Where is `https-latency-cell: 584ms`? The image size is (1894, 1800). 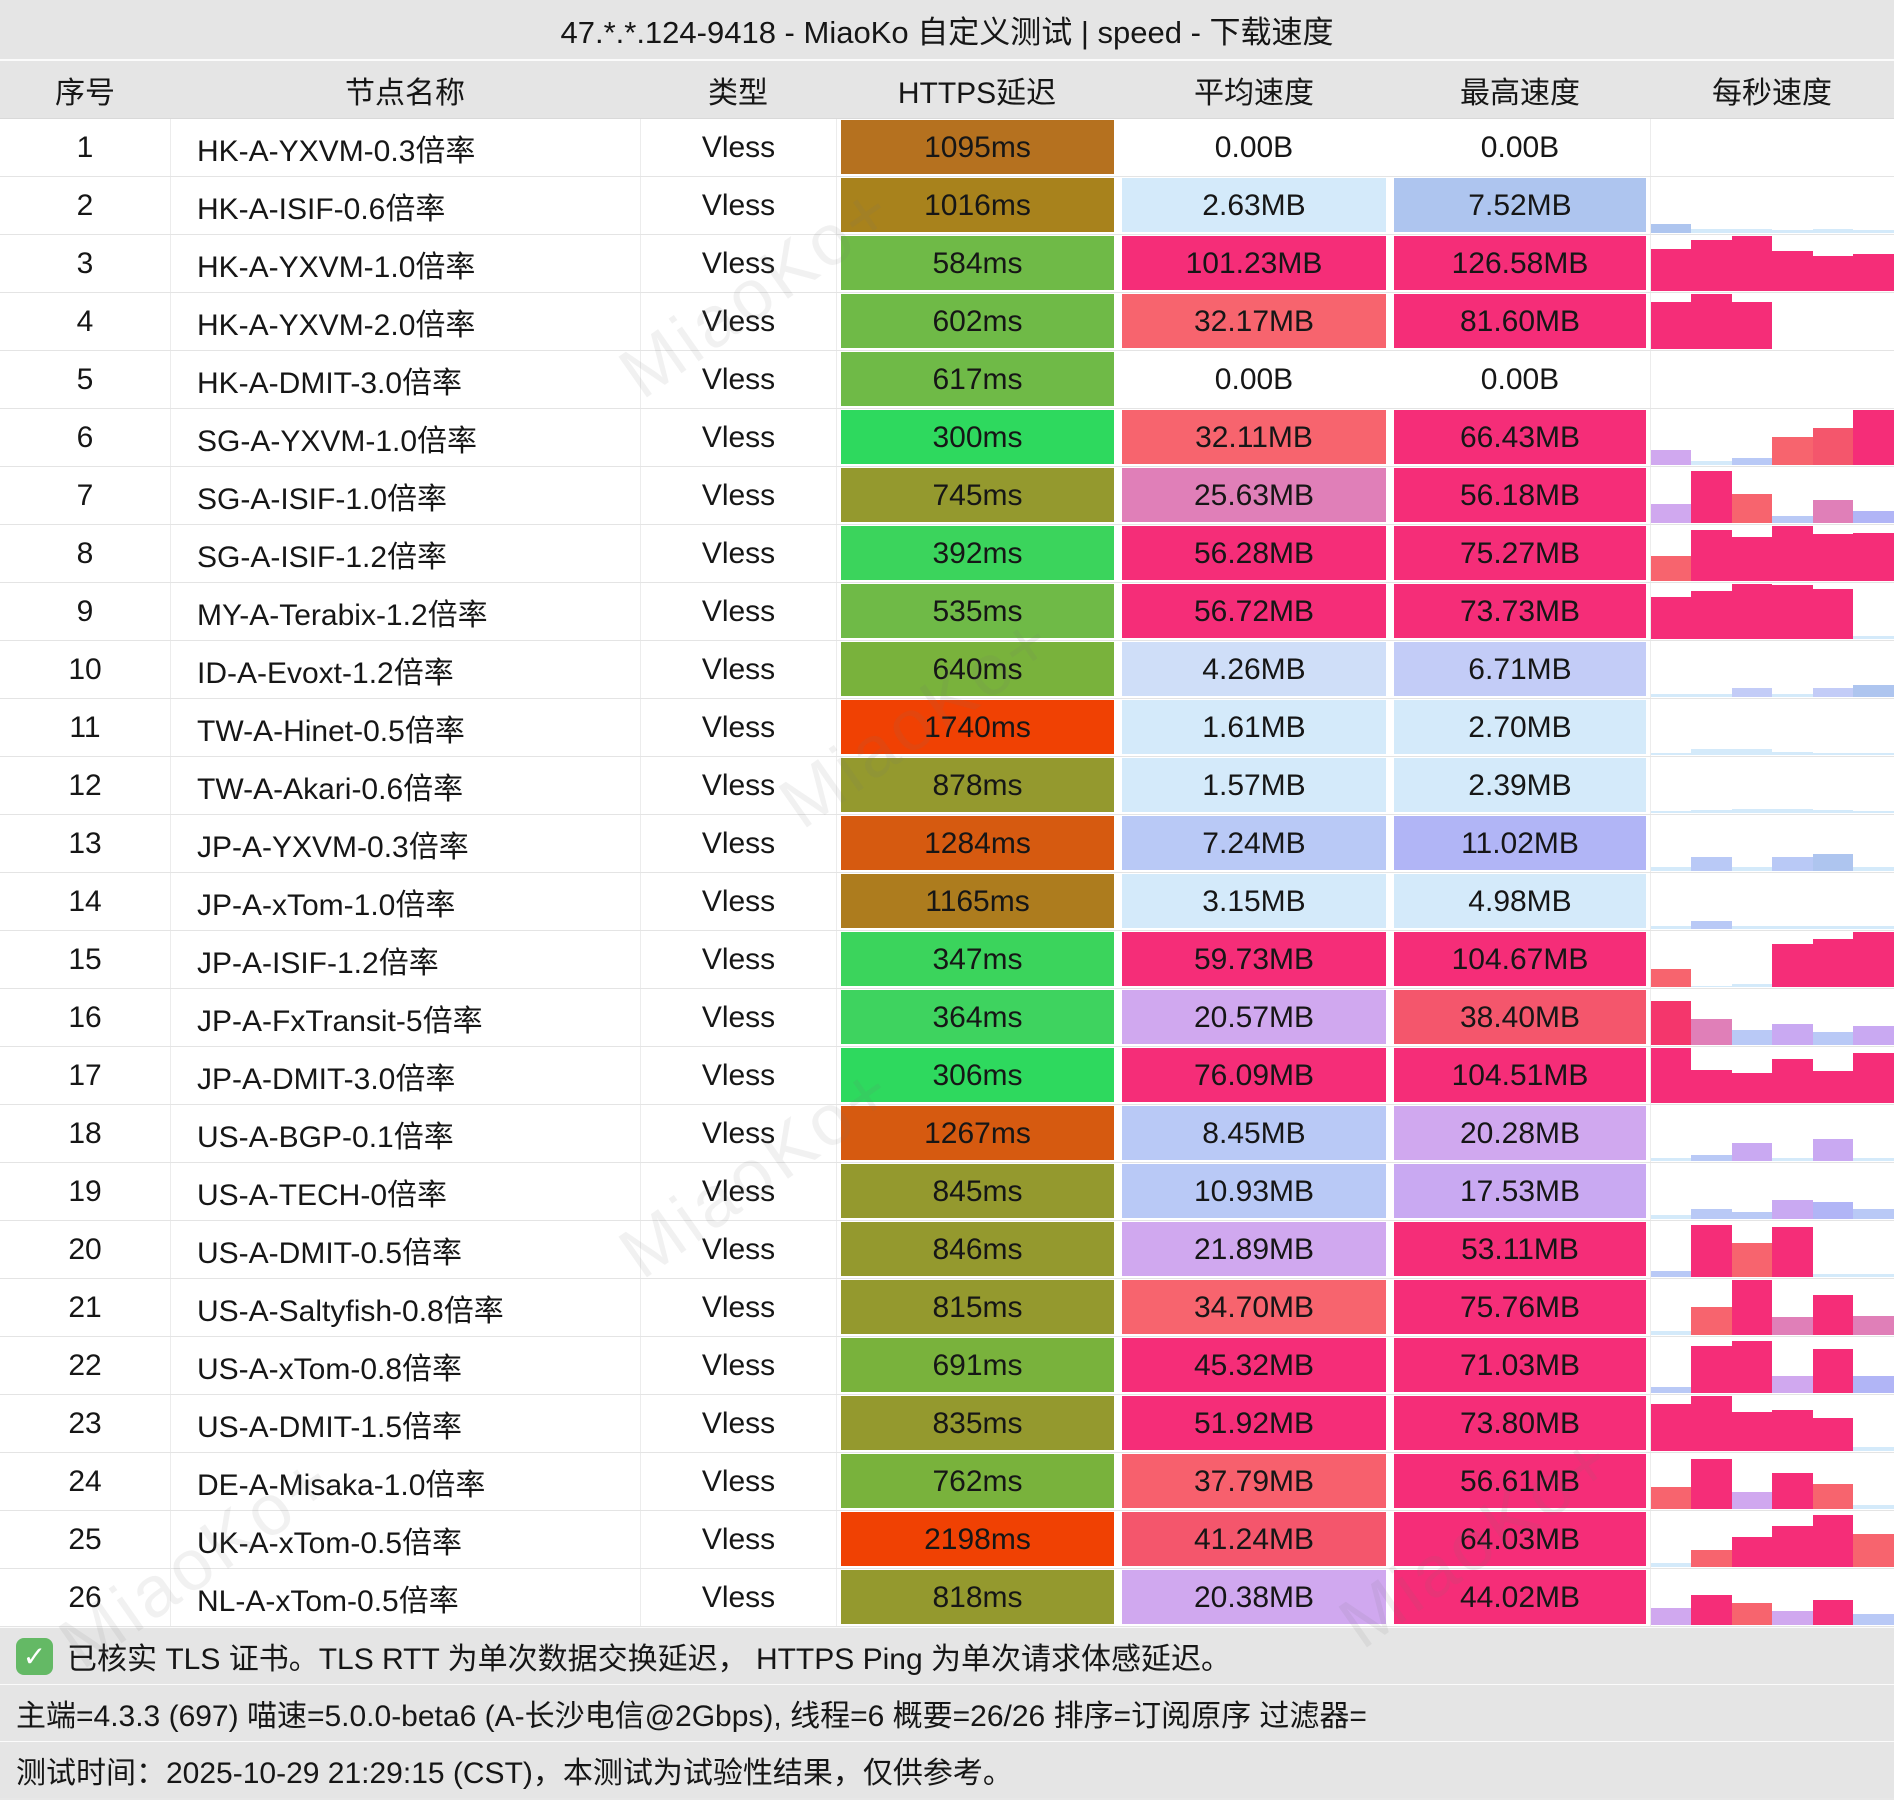 https-latency-cell: 584ms is located at coordinates (977, 263).